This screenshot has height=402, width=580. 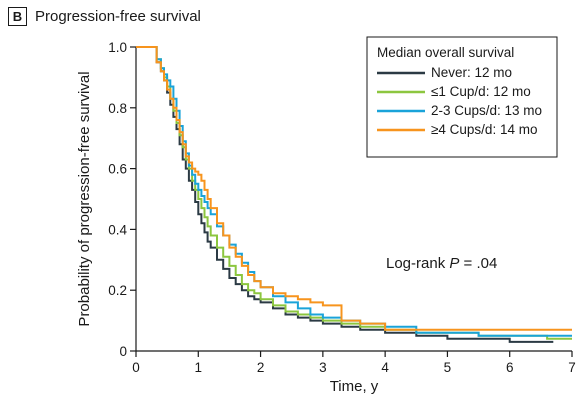 I want to click on x-tick-label: 1, so click(x=199, y=367).